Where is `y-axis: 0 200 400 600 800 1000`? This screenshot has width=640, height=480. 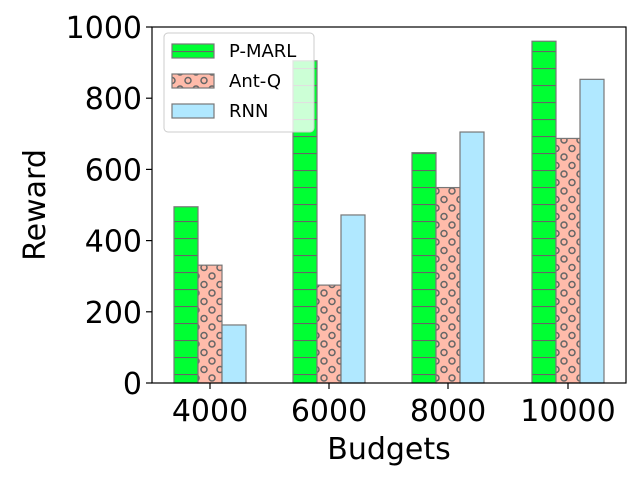 y-axis: 0 200 400 600 800 1000 is located at coordinates (109, 206).